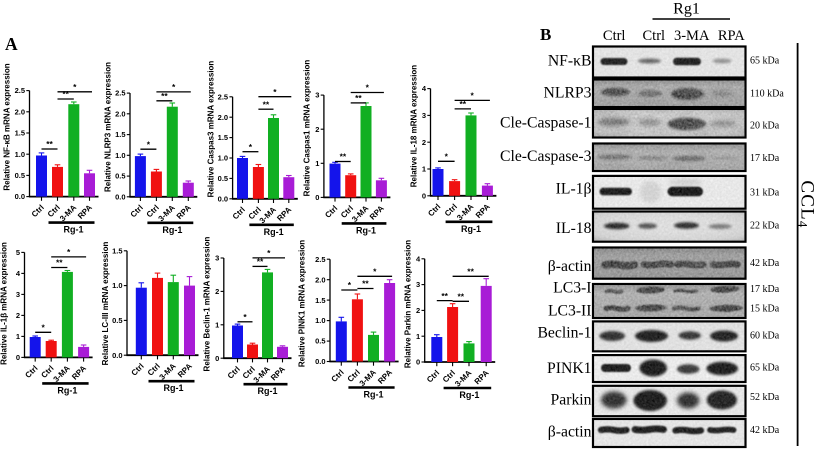 The height and width of the screenshot is (456, 816). I want to click on svg-text: Cle-Caspase-1, so click(545, 123).